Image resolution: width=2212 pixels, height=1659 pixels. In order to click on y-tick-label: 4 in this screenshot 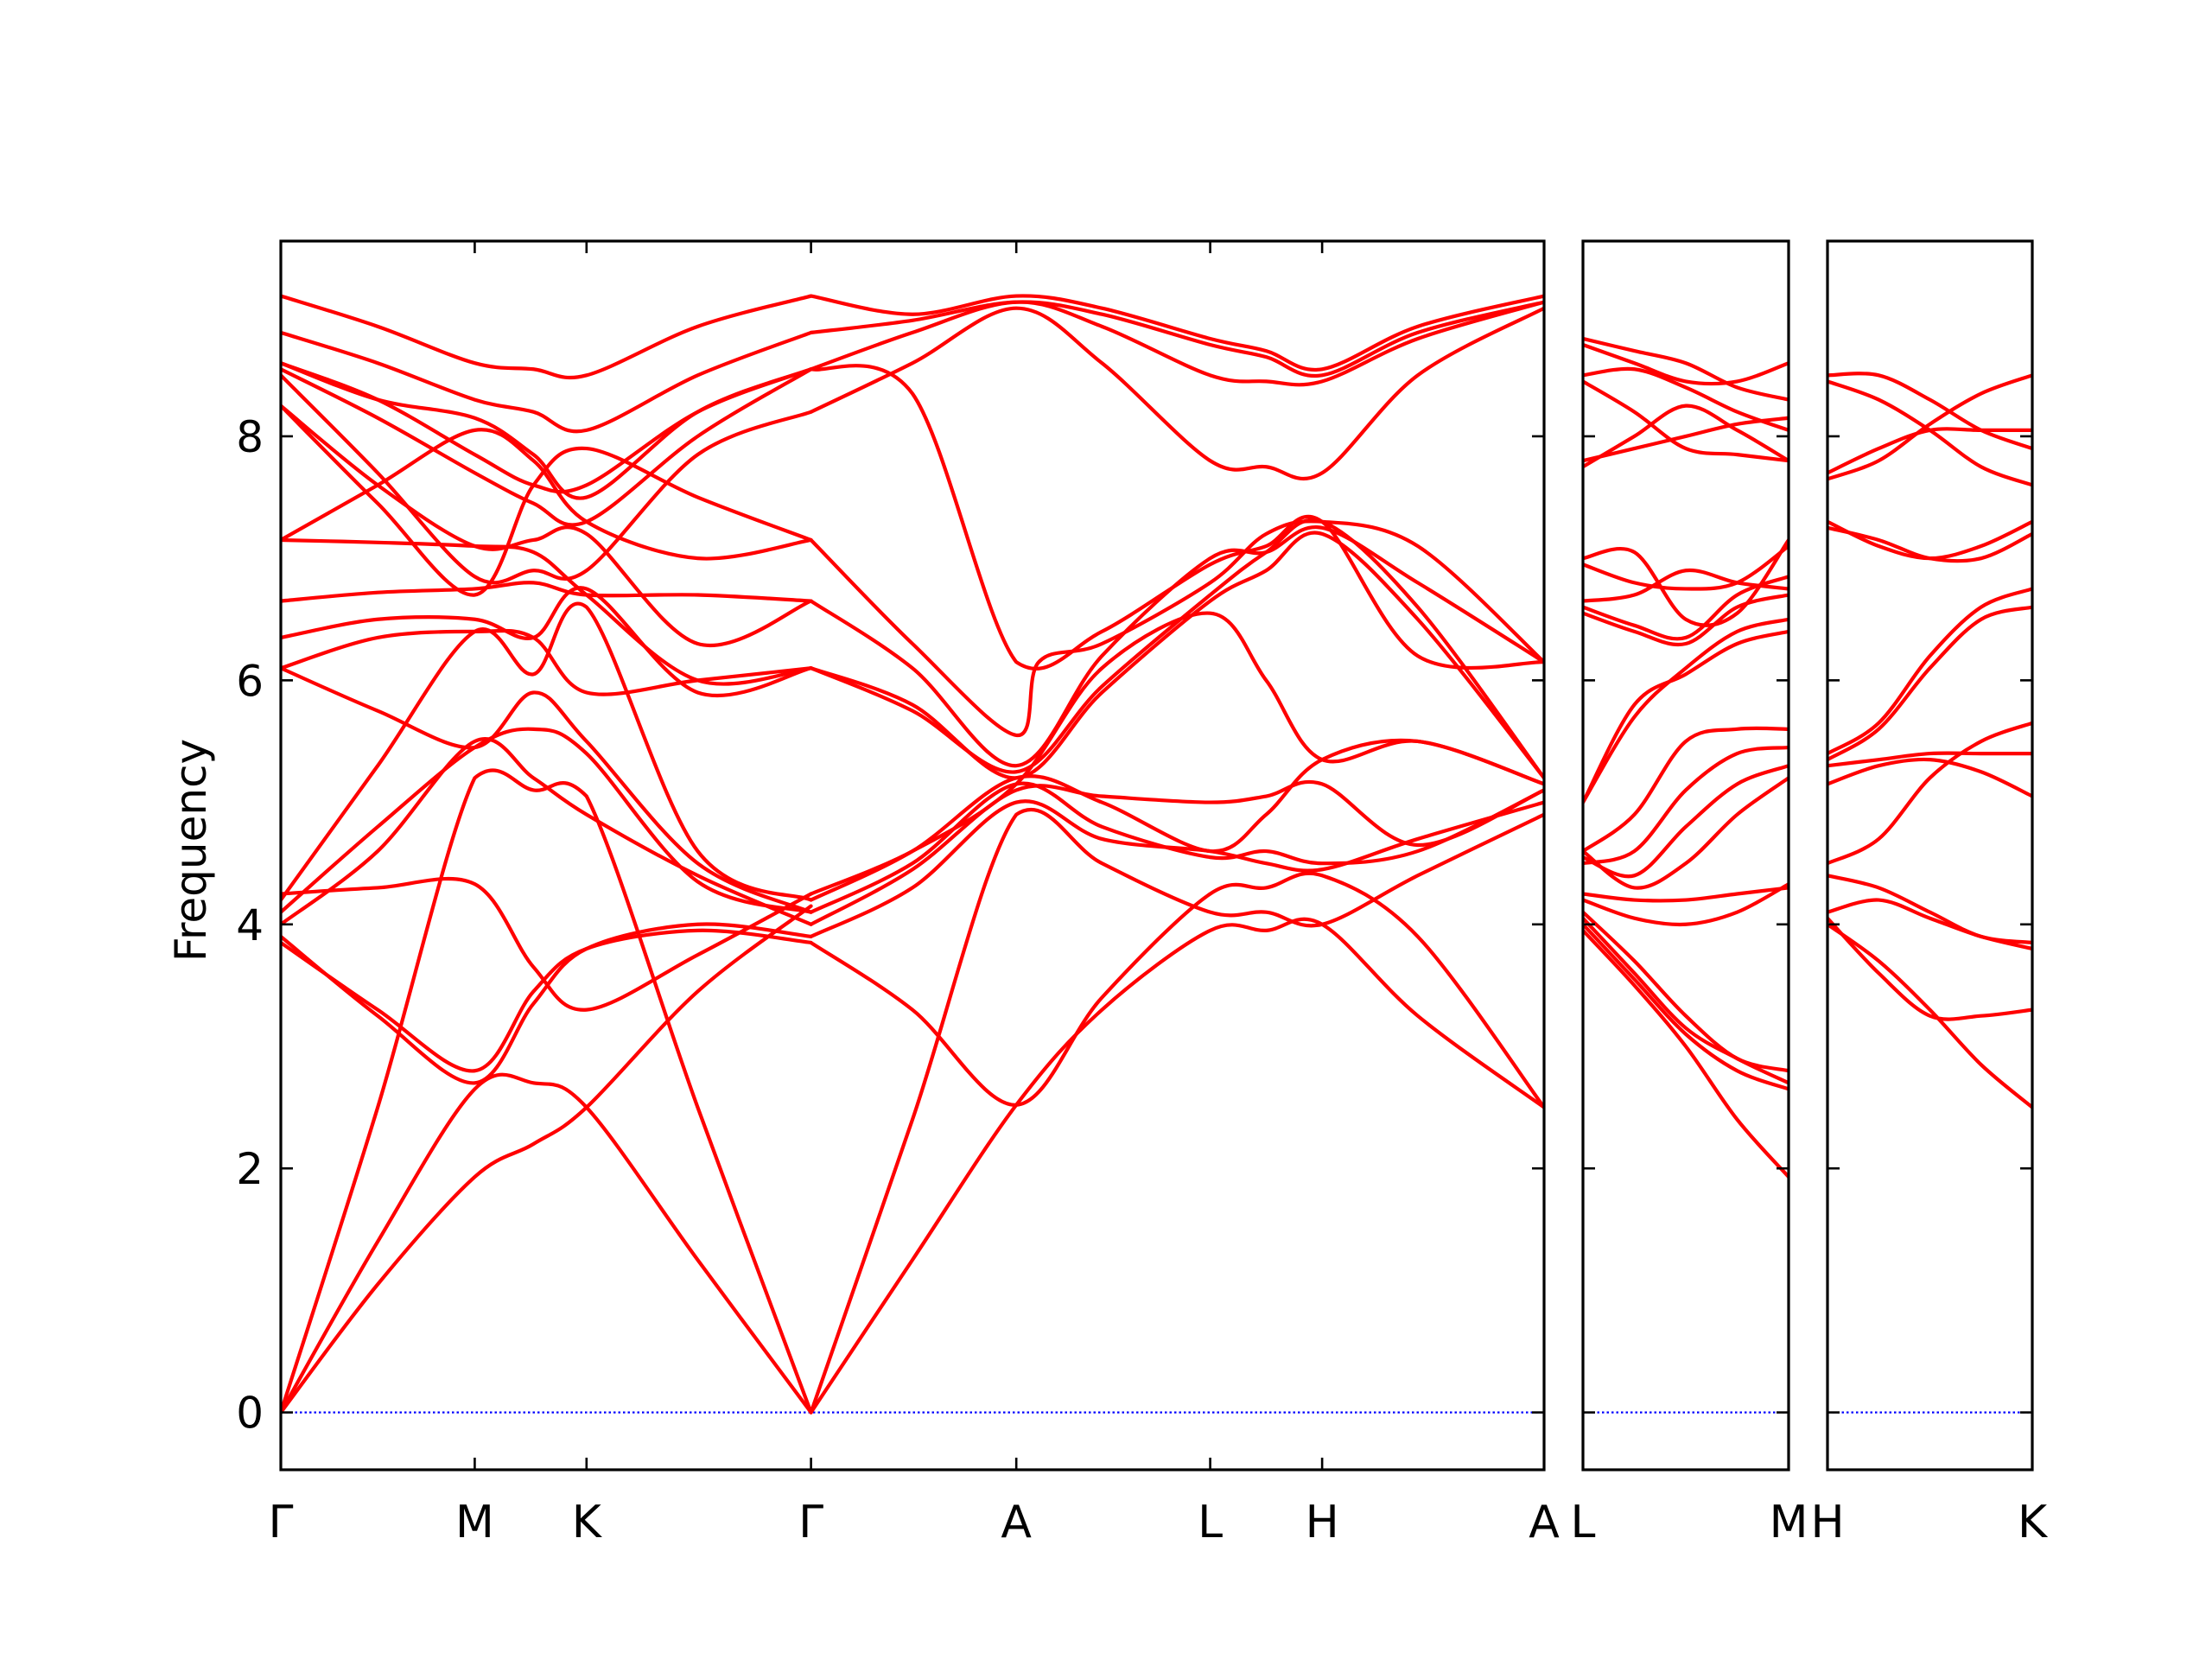, I will do `click(250, 925)`.